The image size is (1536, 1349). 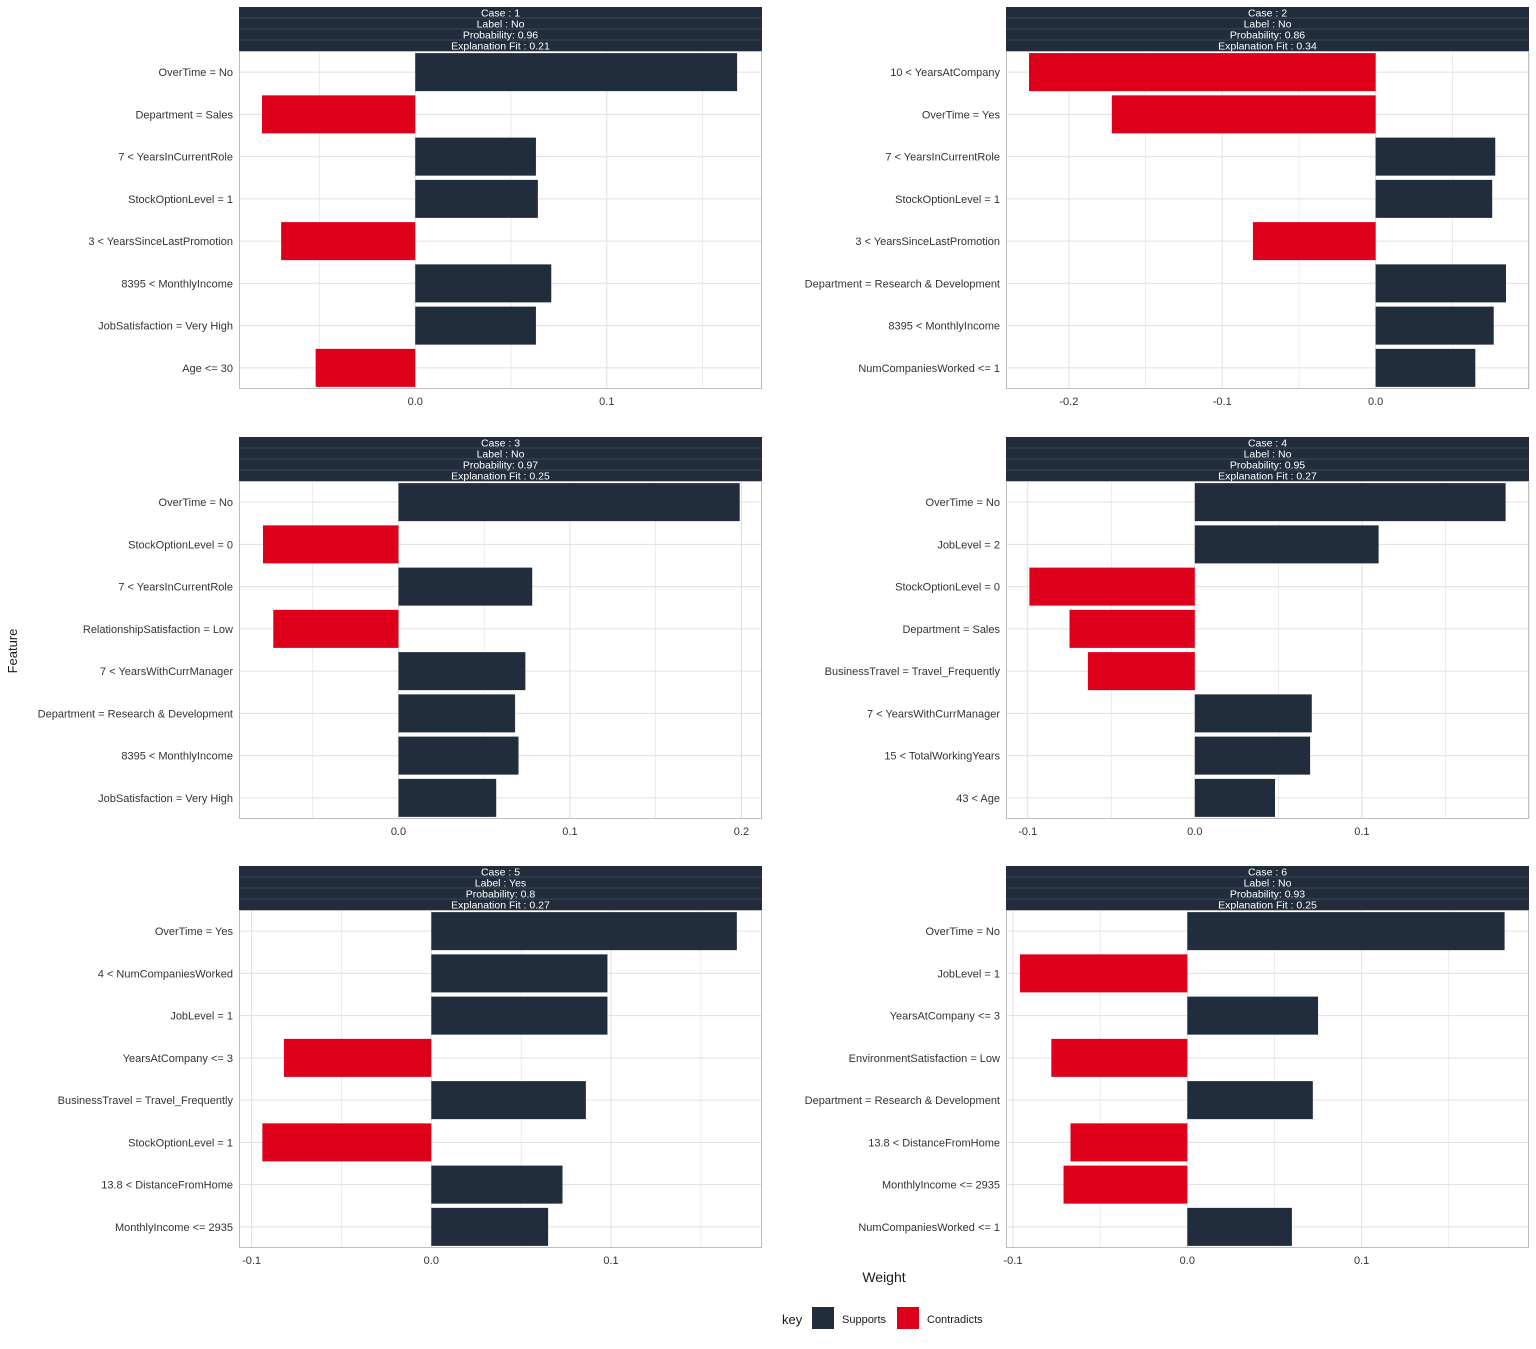 I want to click on strip-label: Case : 1, so click(x=500, y=14).